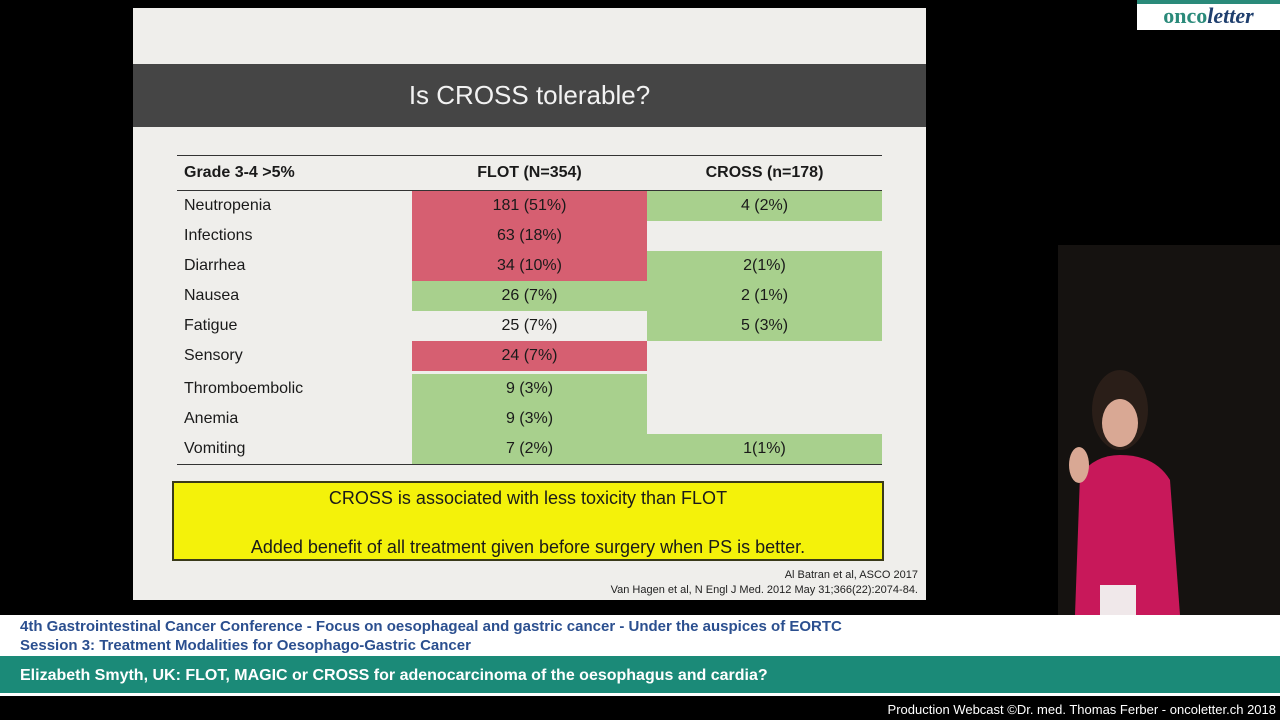 The width and height of the screenshot is (1280, 720). Describe the element at coordinates (764, 449) in the screenshot. I see `cell-cross: 1(1%)` at that location.